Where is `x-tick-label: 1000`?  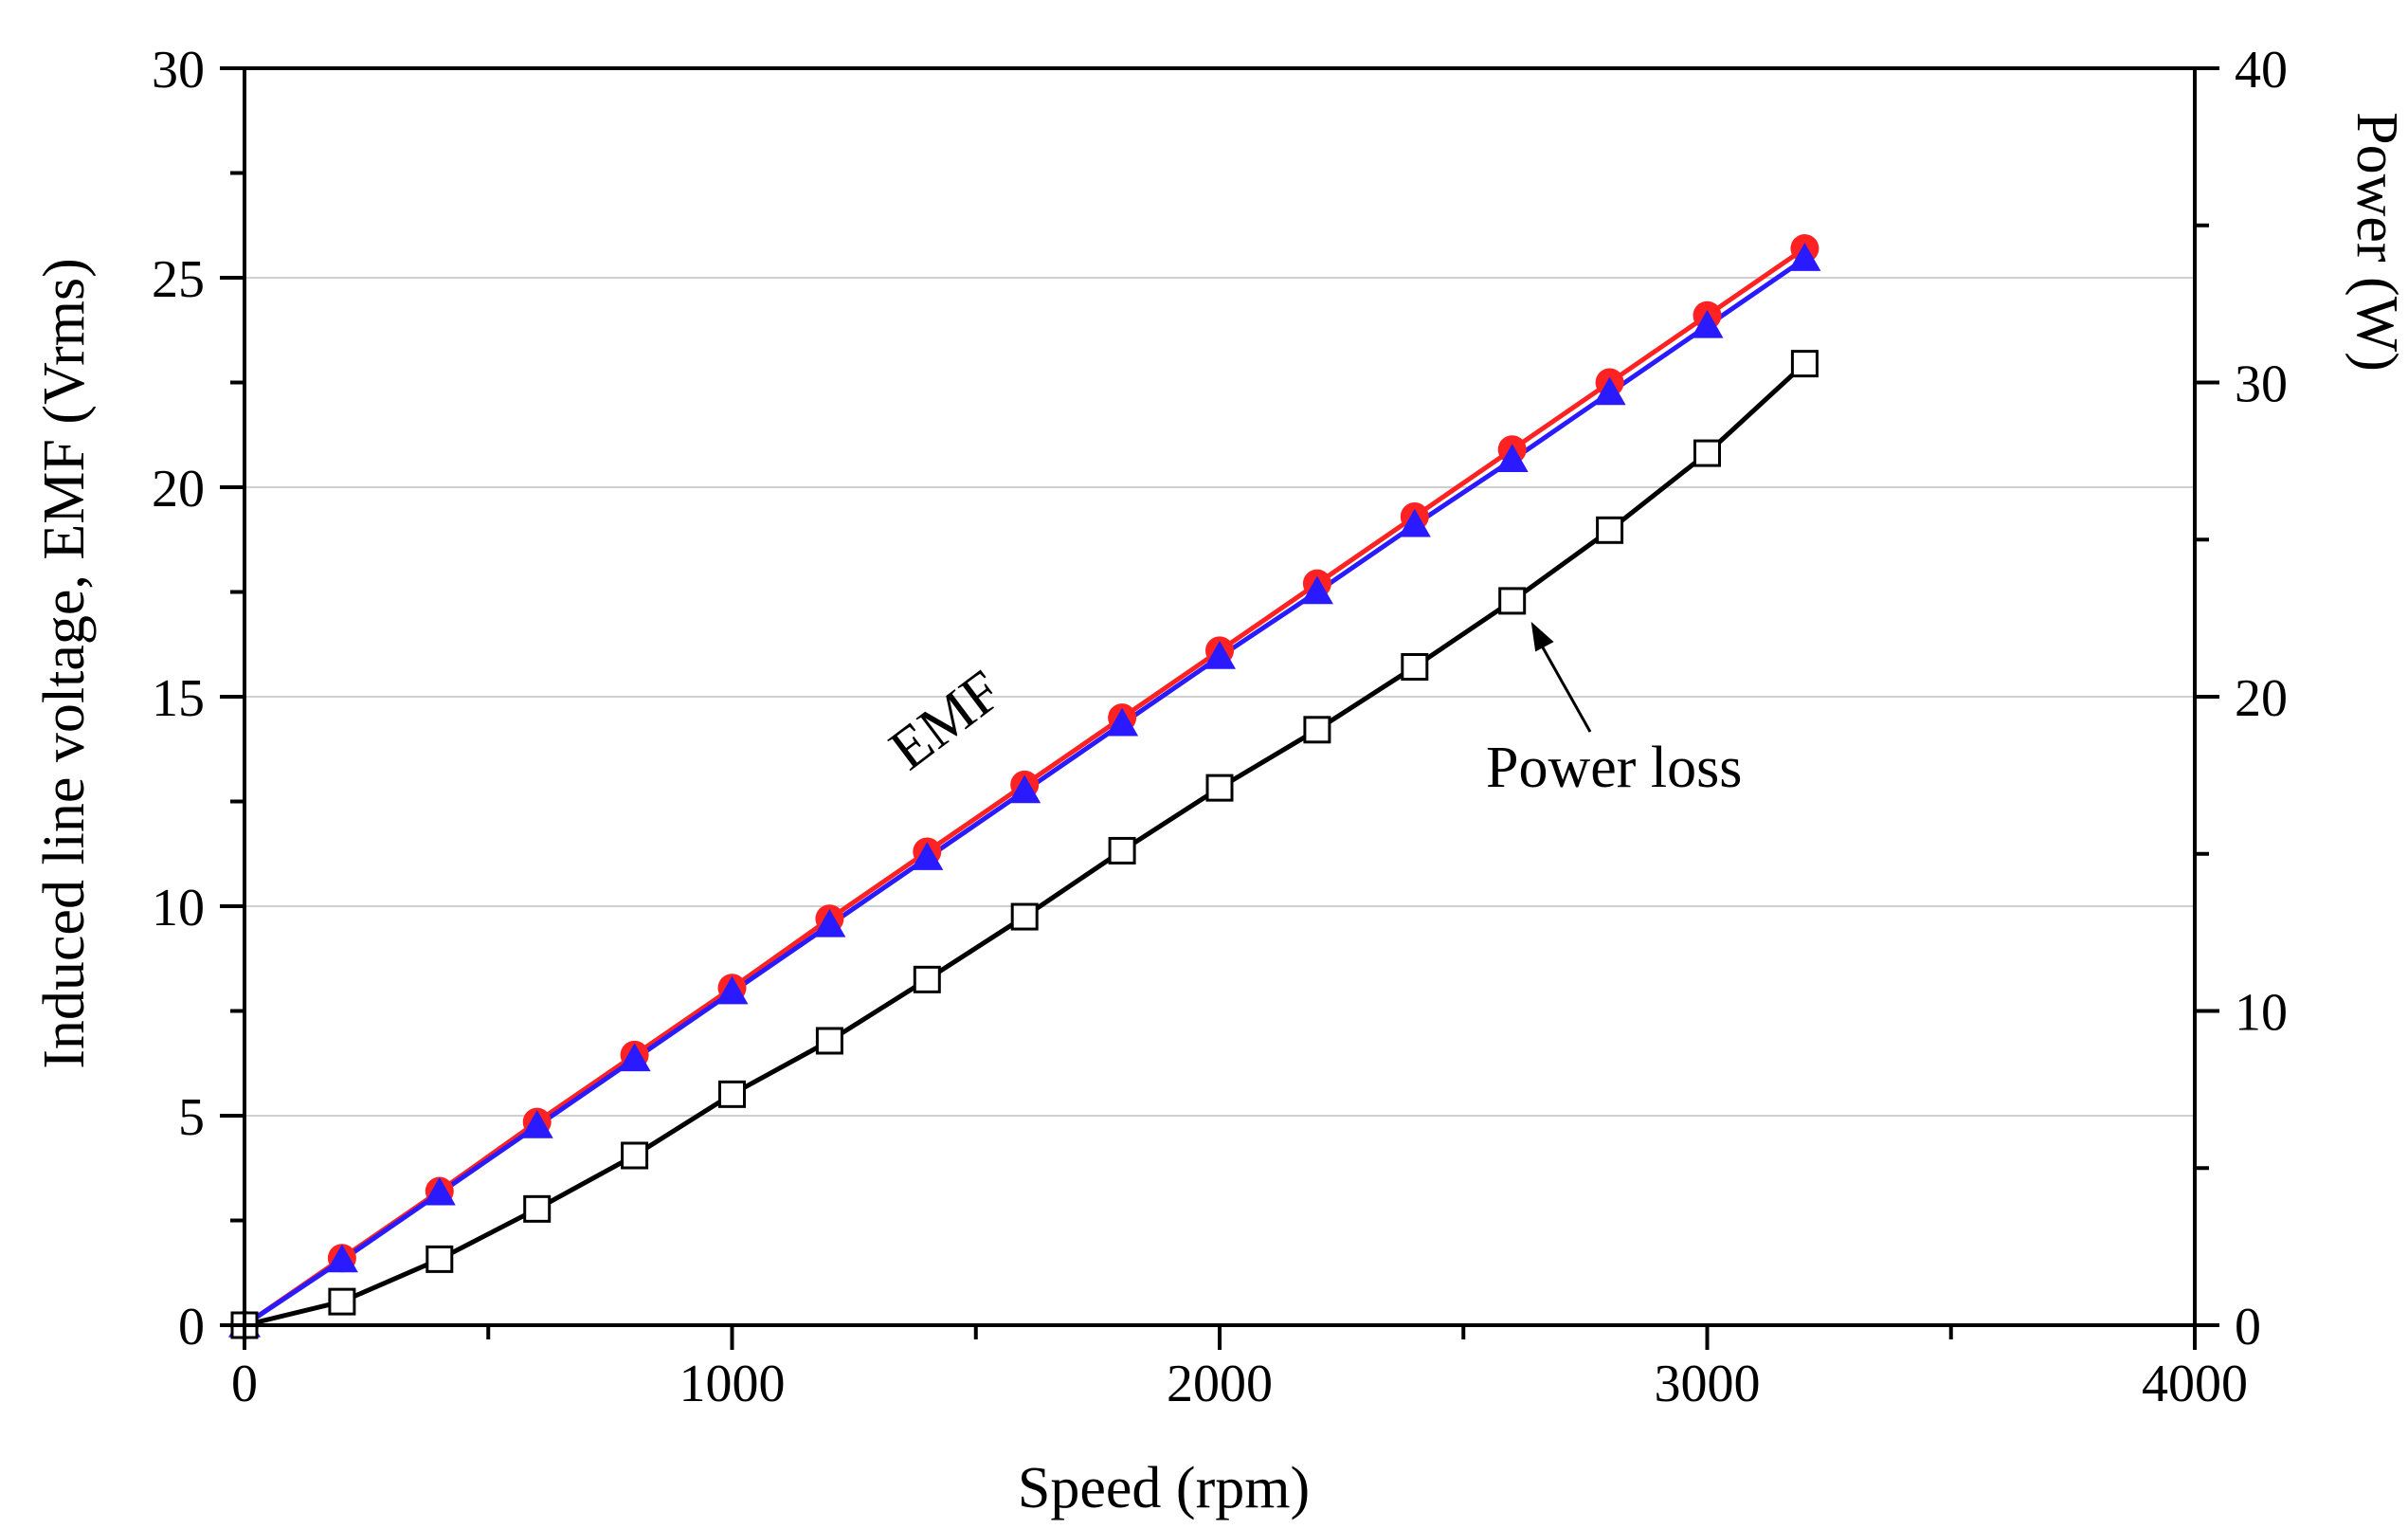
x-tick-label: 1000 is located at coordinates (732, 1384).